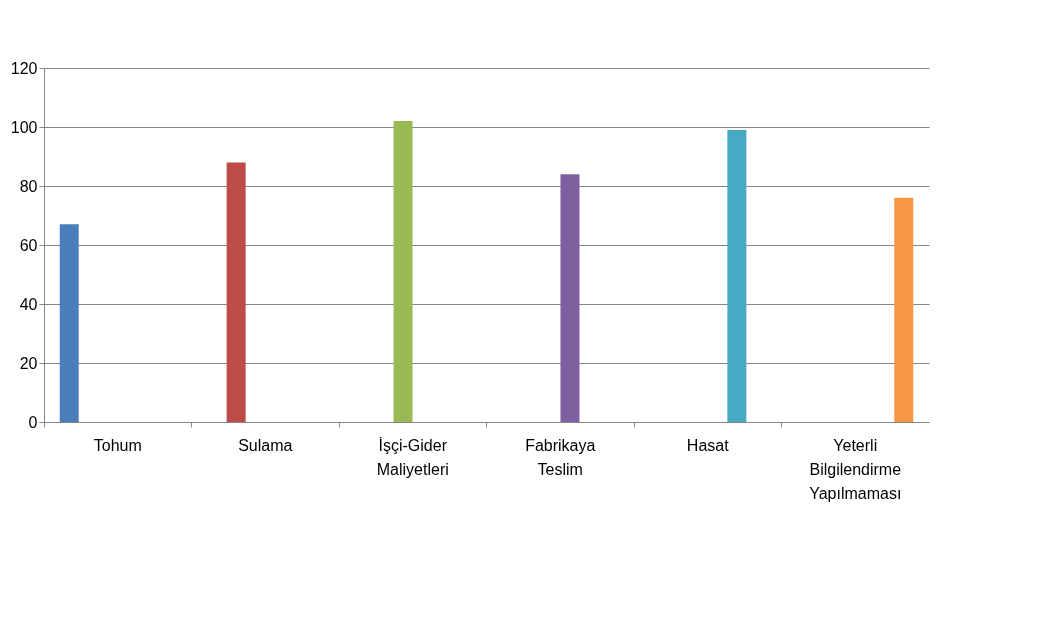 Image resolution: width=1053 pixels, height=637 pixels. Describe the element at coordinates (24, 127) in the screenshot. I see `y-tick-label: 100` at that location.